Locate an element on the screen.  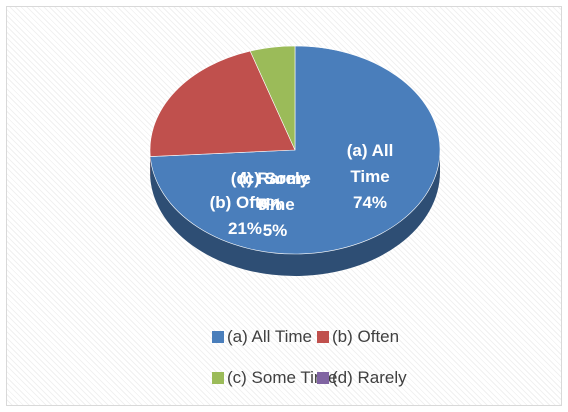
legend-label: (c) Some Time is located at coordinates (282, 377).